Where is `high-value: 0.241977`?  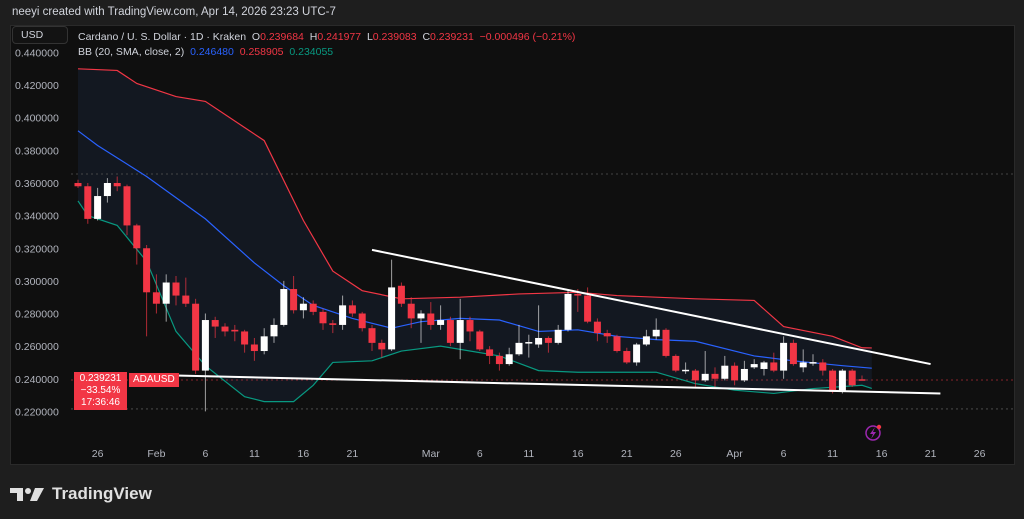
high-value: 0.241977 is located at coordinates (339, 37).